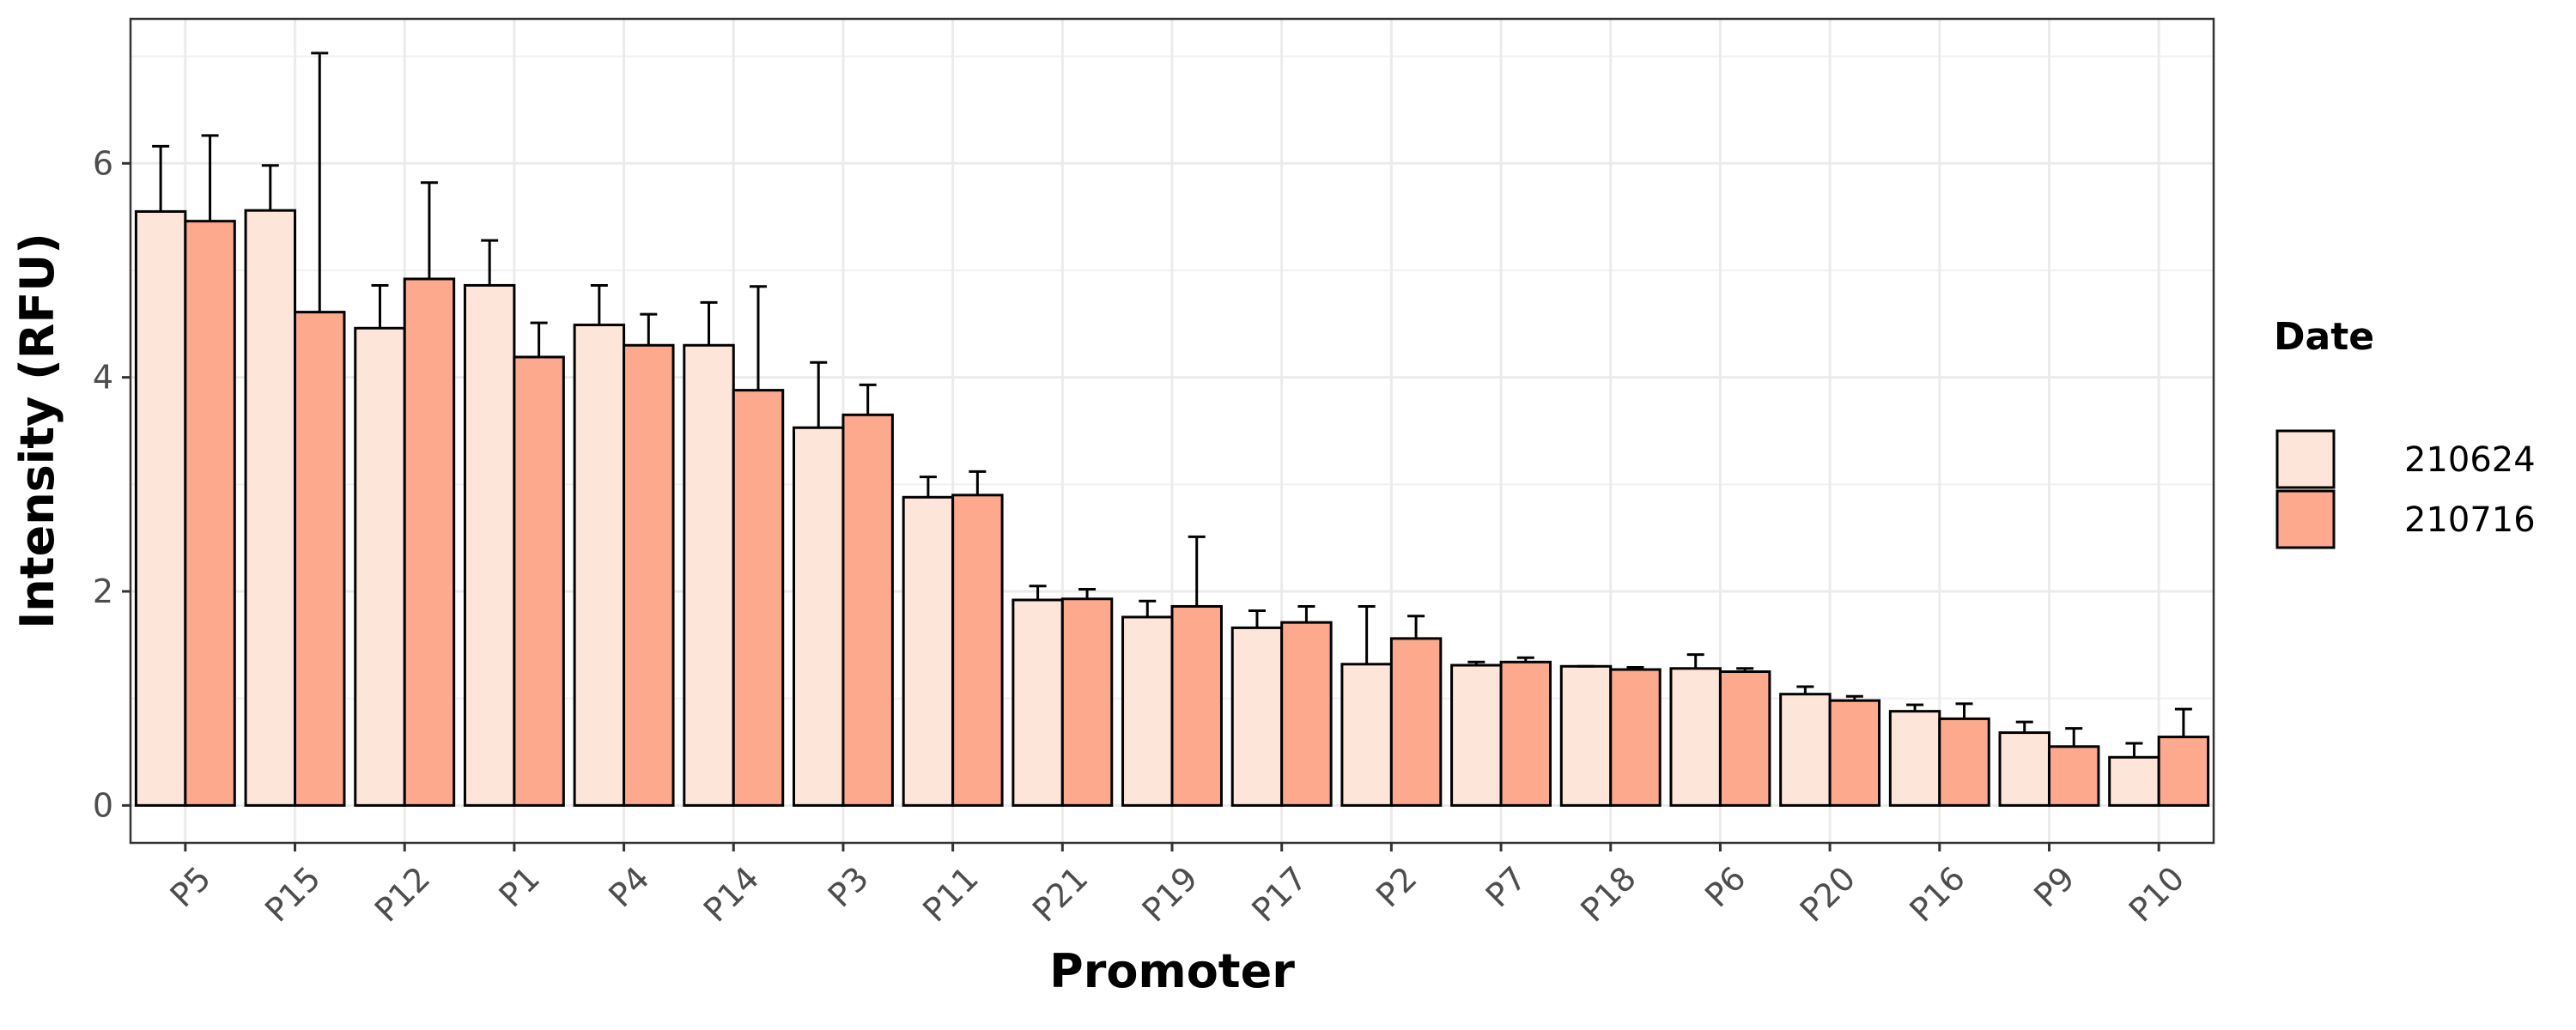 The image size is (2576, 1030). What do you see at coordinates (103, 378) in the screenshot?
I see `y-tick-label: 4` at bounding box center [103, 378].